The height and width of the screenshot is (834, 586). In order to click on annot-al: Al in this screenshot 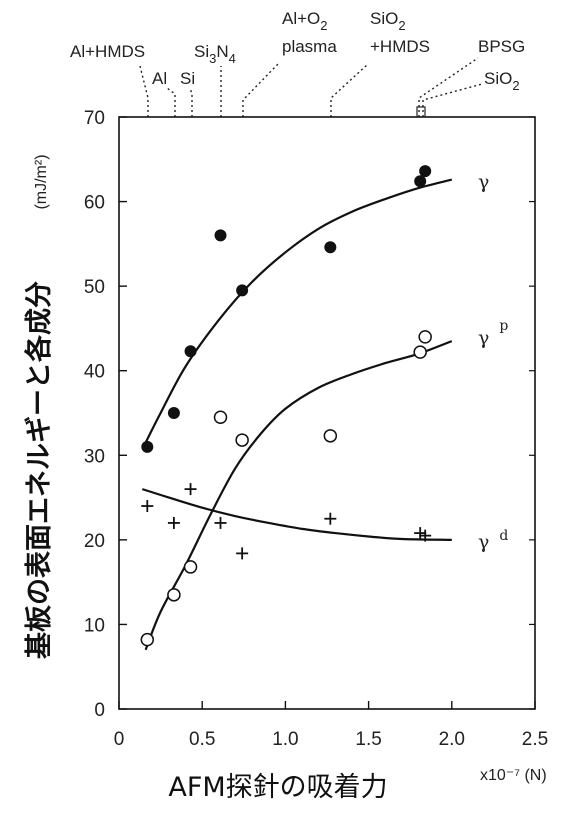, I will do `click(159, 78)`.